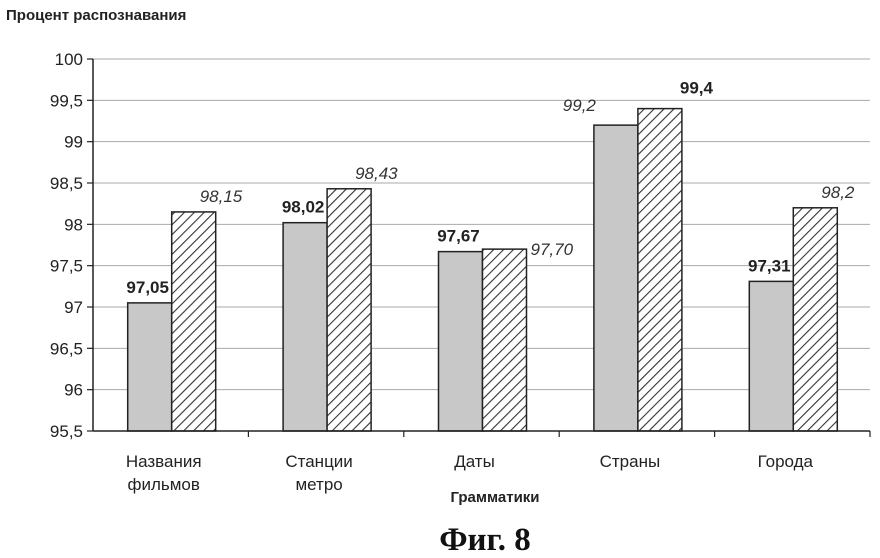 The height and width of the screenshot is (558, 880). Describe the element at coordinates (630, 461) in the screenshot. I see `category-label: Страны` at that location.